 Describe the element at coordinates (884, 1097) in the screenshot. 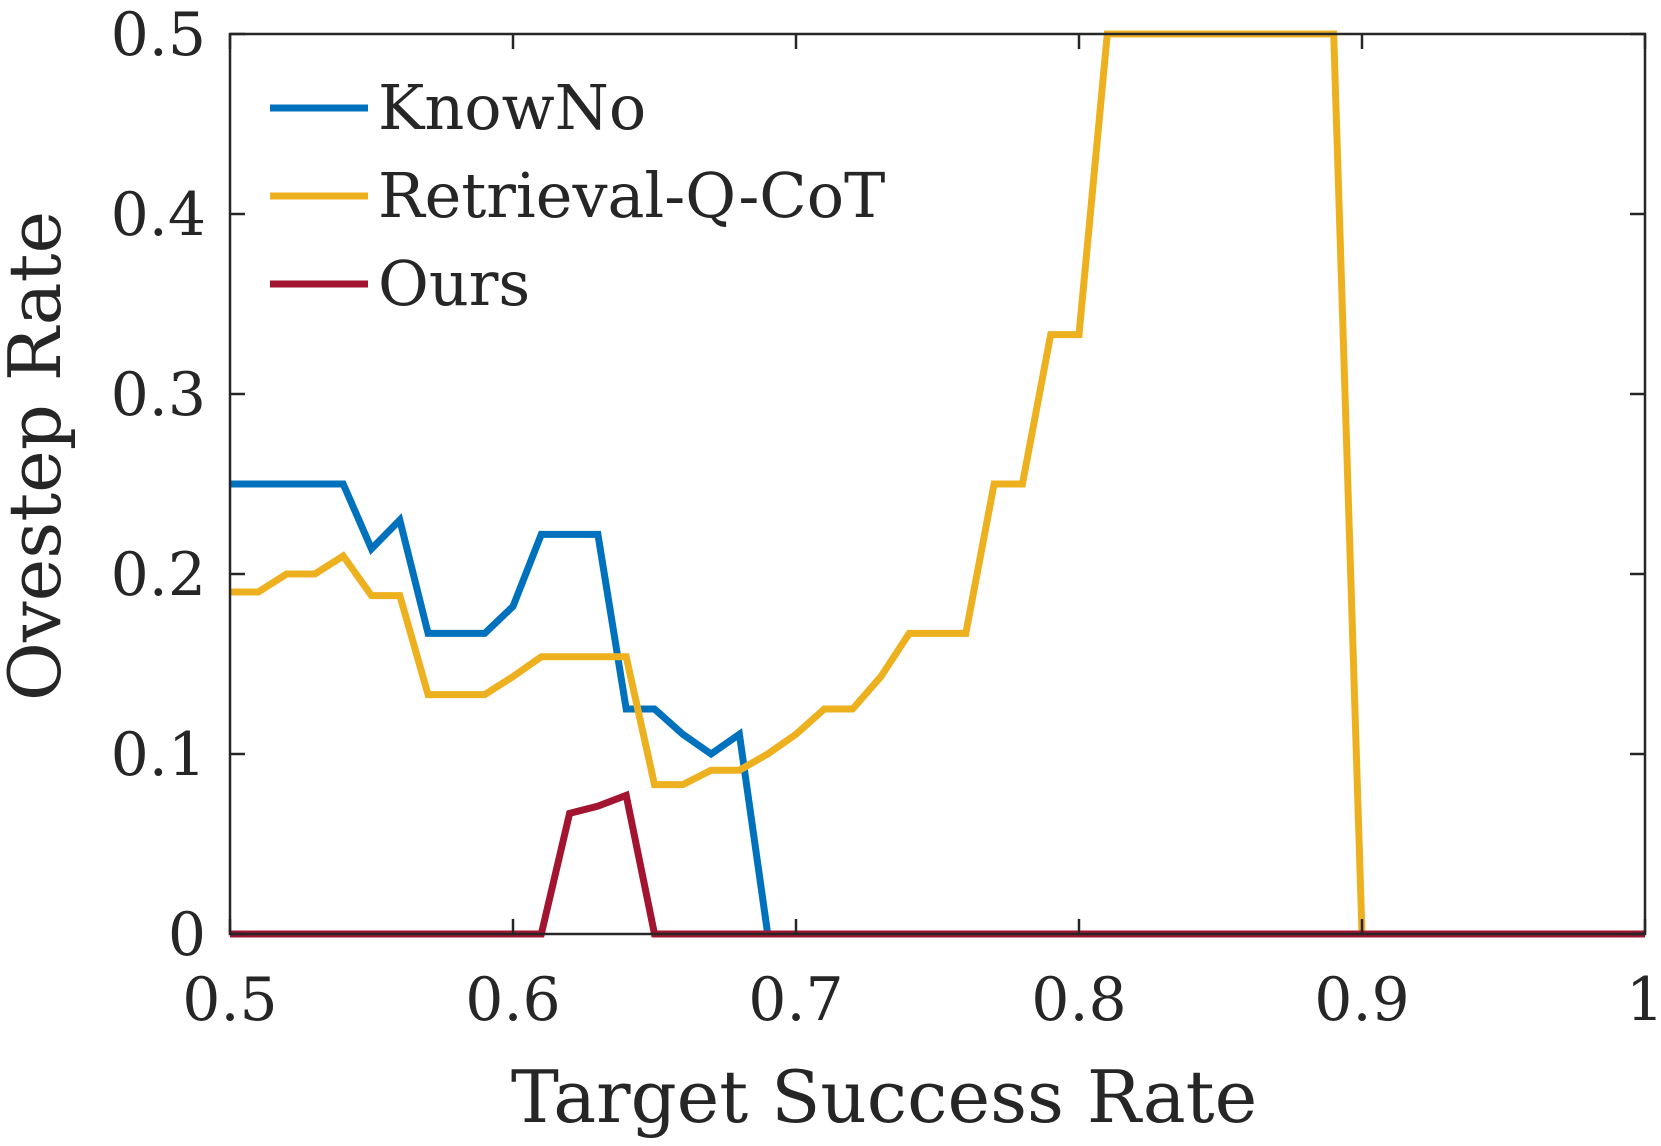

I see `x-axis-title: Target Success Rate` at that location.